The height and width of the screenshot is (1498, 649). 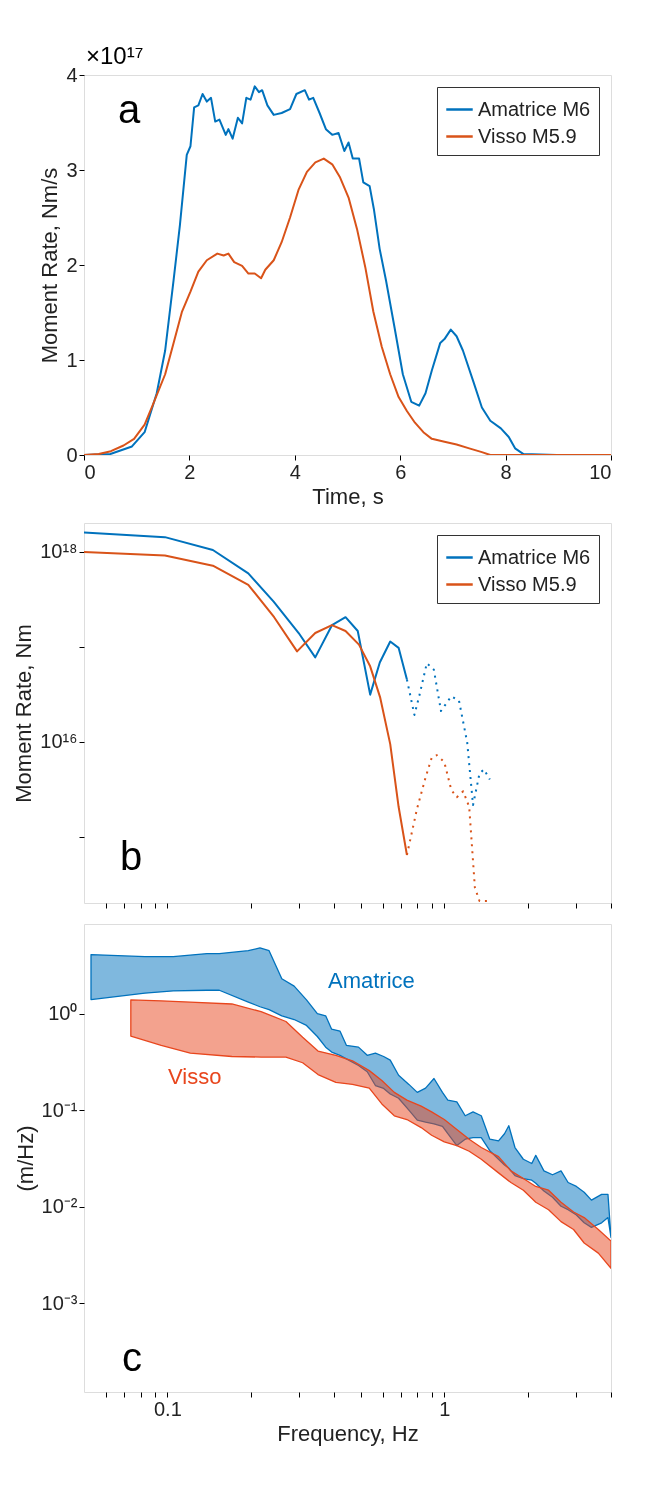 I want to click on y-tick-label: 10⁰, so click(x=63, y=1013).